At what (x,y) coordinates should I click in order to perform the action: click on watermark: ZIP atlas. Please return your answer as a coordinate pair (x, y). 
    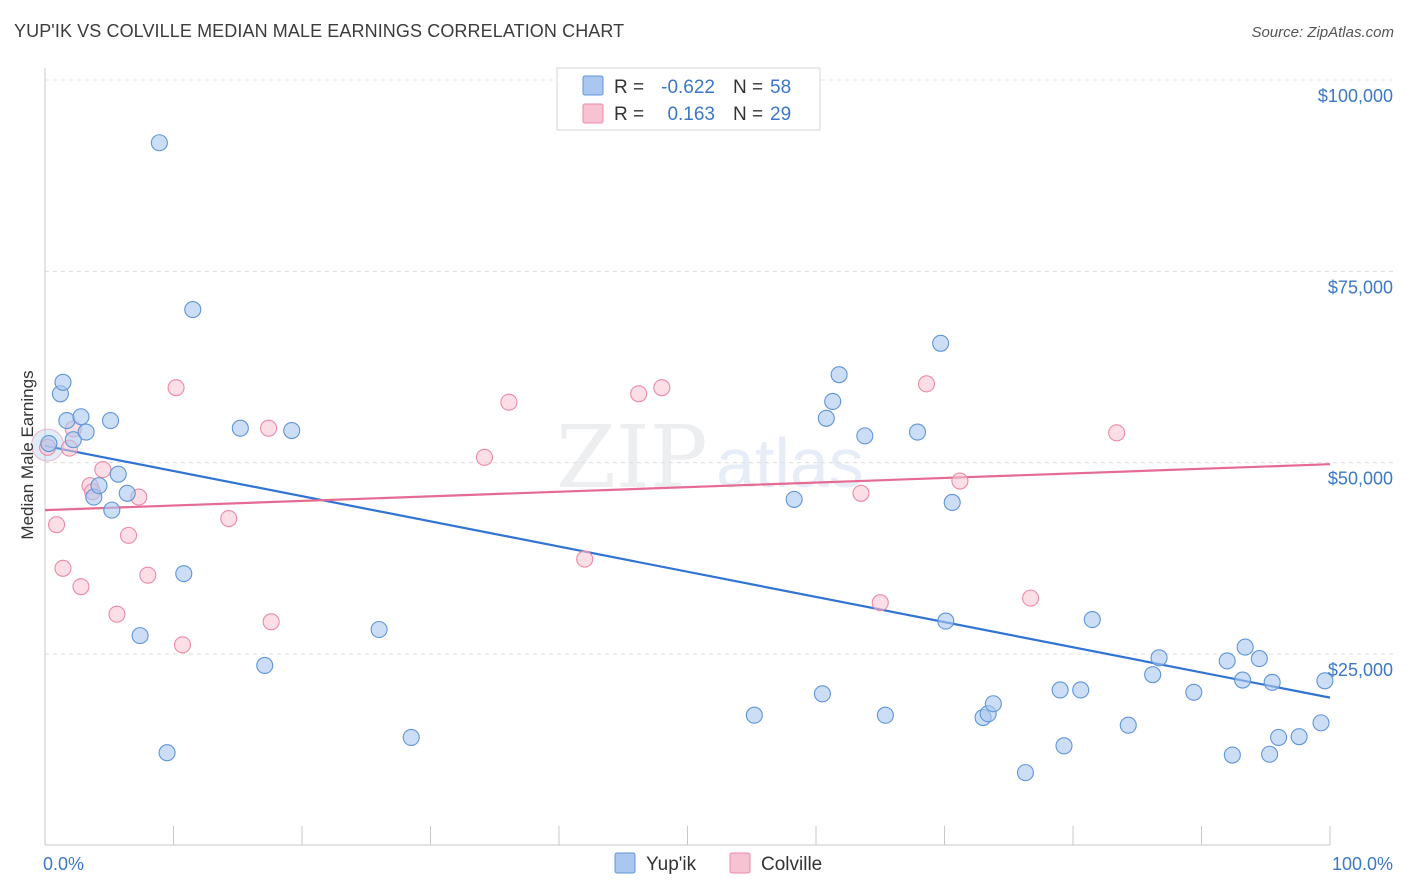
    Looking at the image, I should click on (710, 458).